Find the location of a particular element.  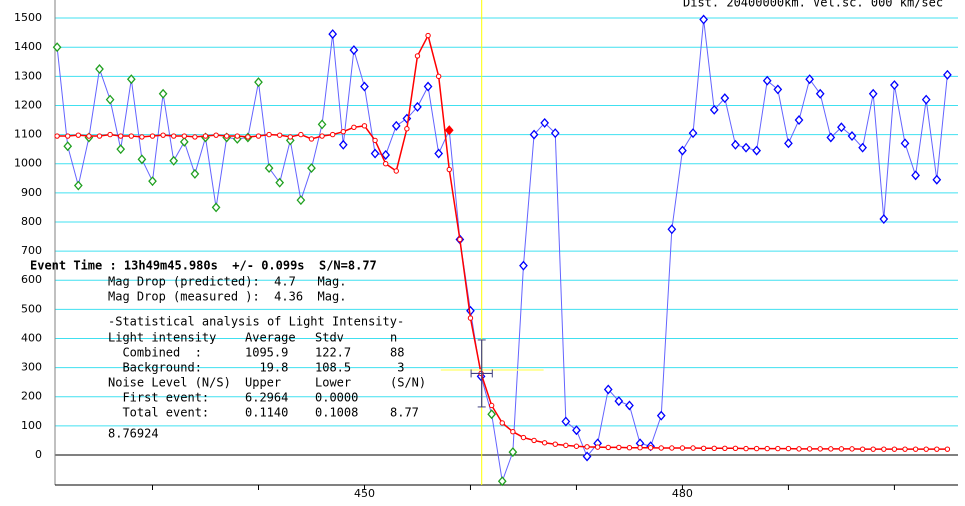

y-tick-label: 0 is located at coordinates (38, 454).